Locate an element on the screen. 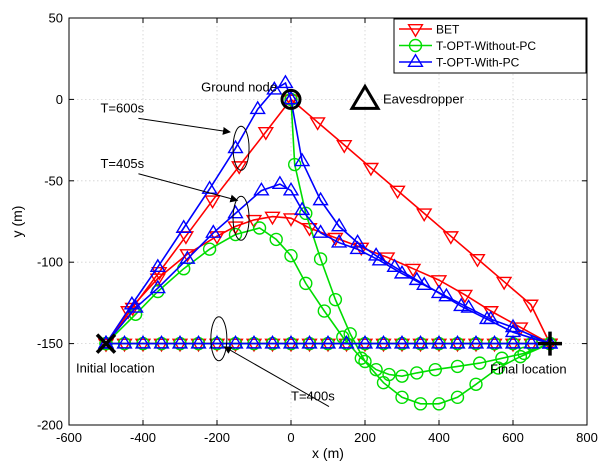 The image size is (608, 470). legend-marker-t-opt-without-pc is located at coordinates (415, 45).